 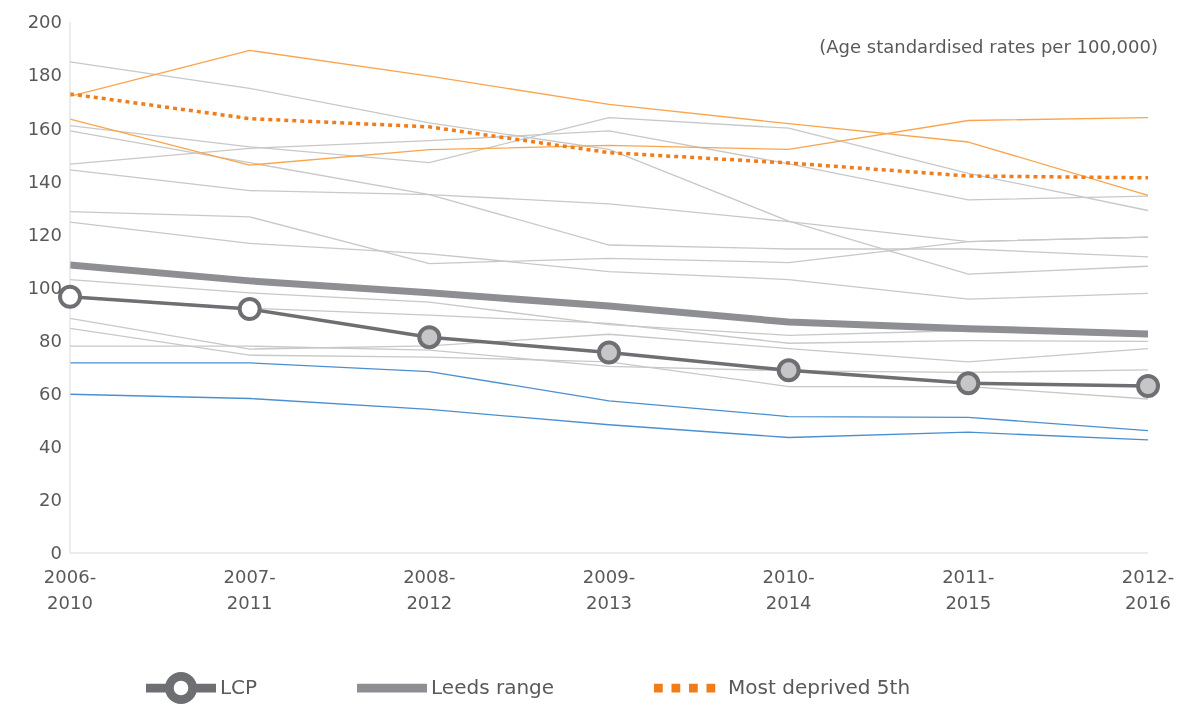 I want to click on y-tick-label: 20, so click(x=50, y=500).